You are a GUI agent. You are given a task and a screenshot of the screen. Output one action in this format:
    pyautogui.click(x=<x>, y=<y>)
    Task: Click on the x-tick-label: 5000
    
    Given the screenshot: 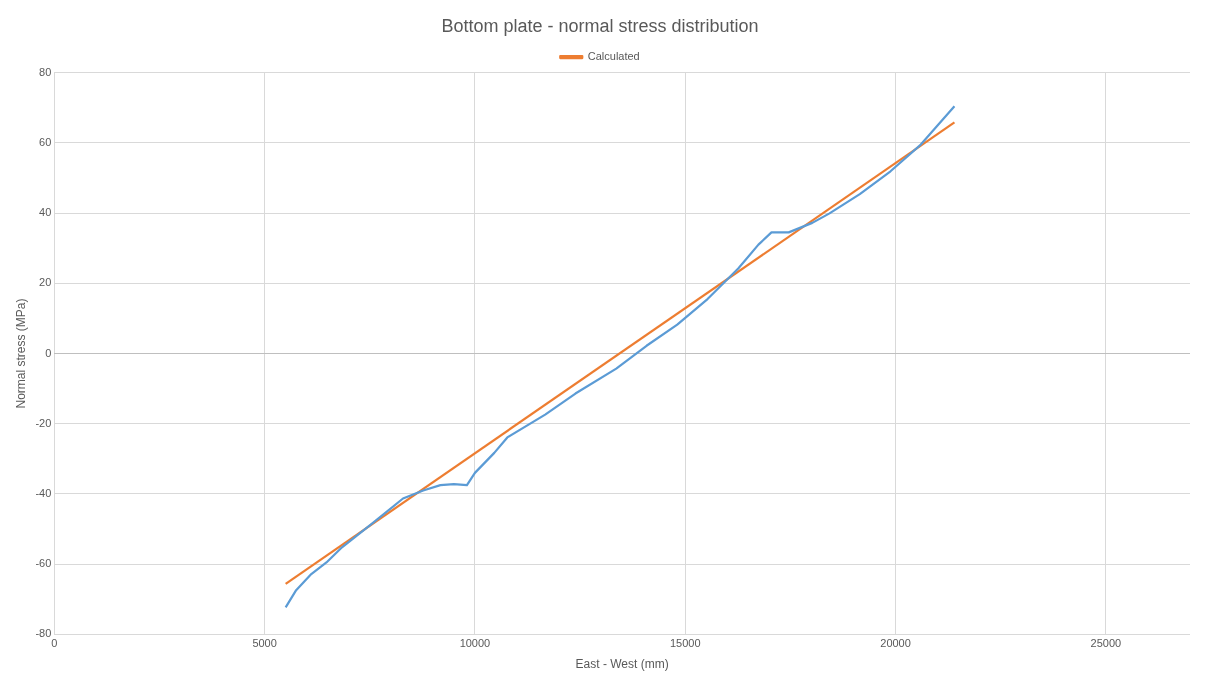 What is the action you would take?
    pyautogui.click(x=264, y=643)
    